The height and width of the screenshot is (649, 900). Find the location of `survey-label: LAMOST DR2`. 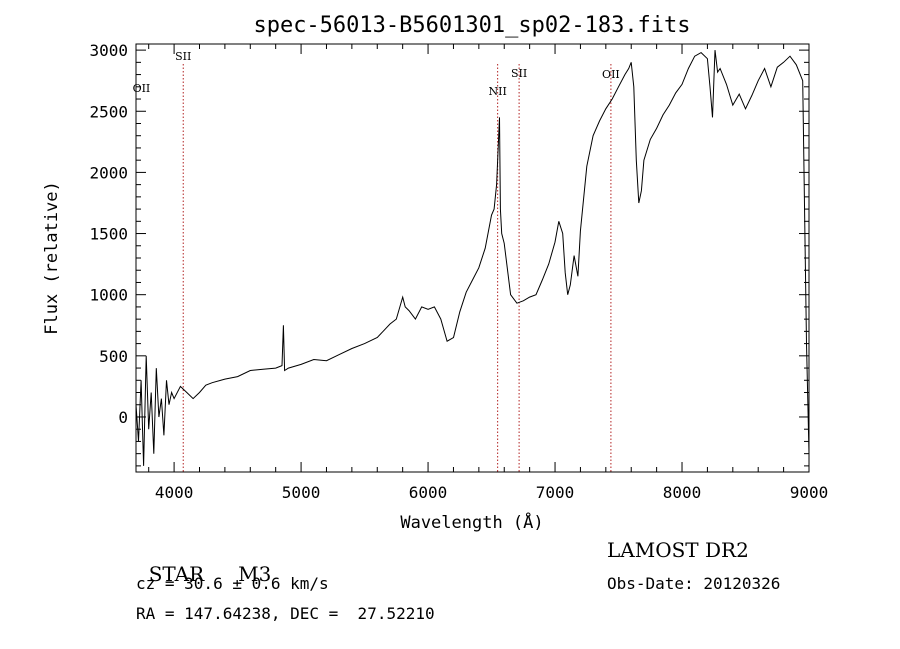

survey-label: LAMOST DR2 is located at coordinates (678, 550).